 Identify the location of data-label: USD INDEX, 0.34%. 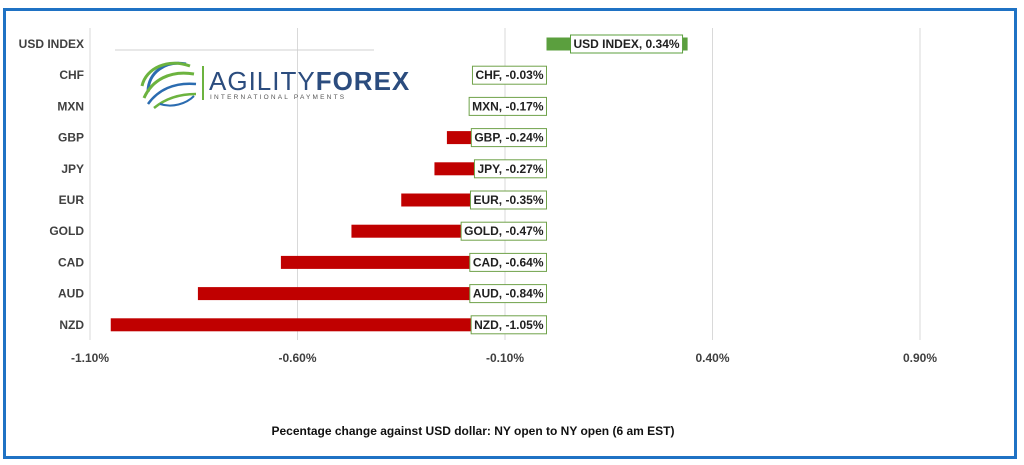
(627, 44).